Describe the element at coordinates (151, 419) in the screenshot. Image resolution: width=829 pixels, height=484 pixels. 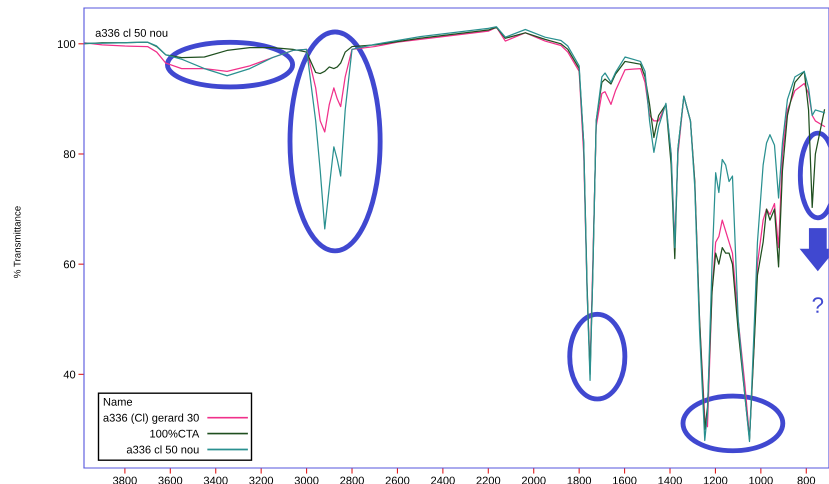
I see `legend-label: a336 (Cl) gerard 30` at that location.